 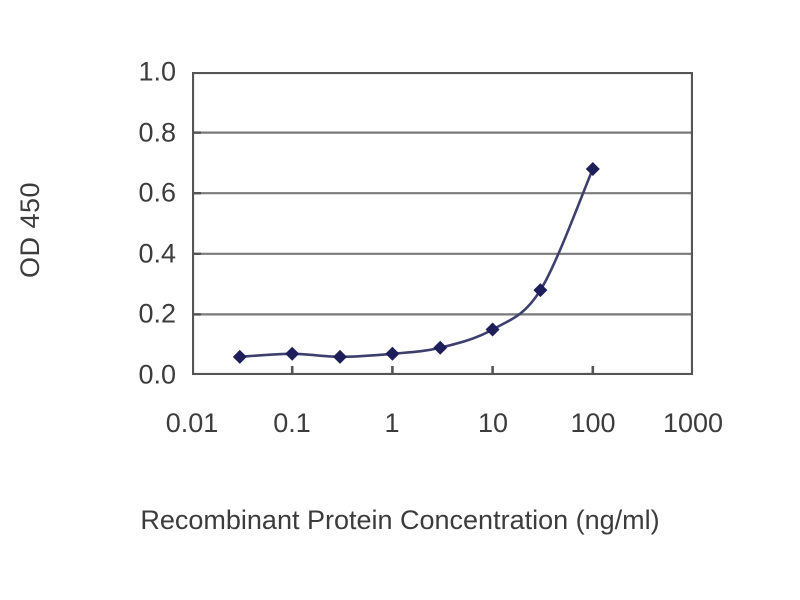 What do you see at coordinates (157, 132) in the screenshot?
I see `y-tick-label-0.8: 0.8` at bounding box center [157, 132].